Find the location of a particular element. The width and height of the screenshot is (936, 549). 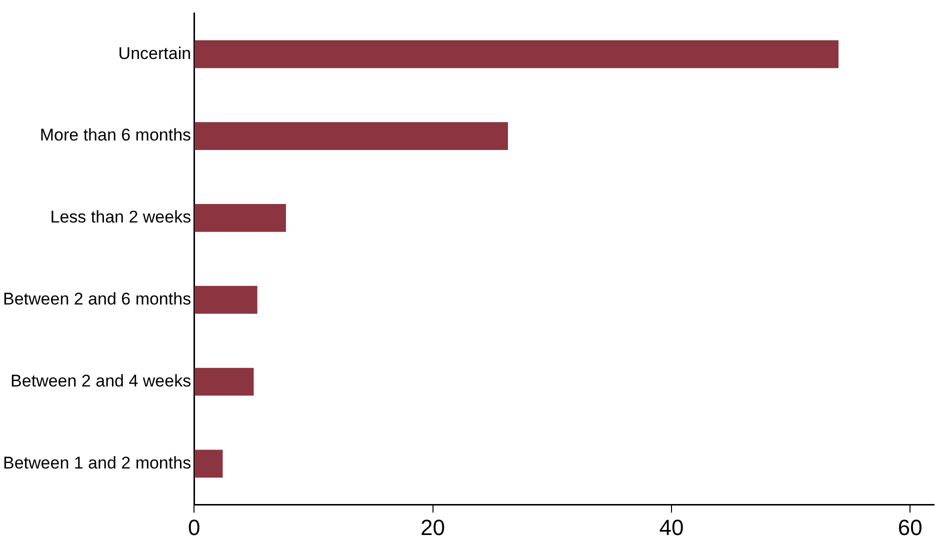

y-tick-label: More than 6 months is located at coordinates (116, 135).